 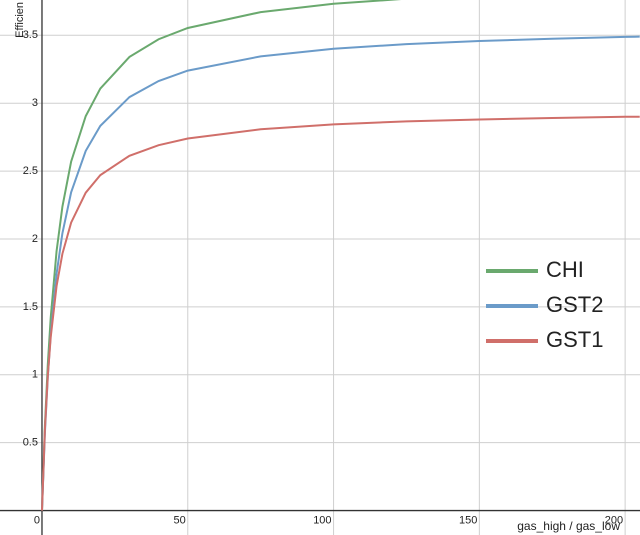 What do you see at coordinates (568, 526) in the screenshot?
I see `x-axis-label: gas_high / gas_low` at bounding box center [568, 526].